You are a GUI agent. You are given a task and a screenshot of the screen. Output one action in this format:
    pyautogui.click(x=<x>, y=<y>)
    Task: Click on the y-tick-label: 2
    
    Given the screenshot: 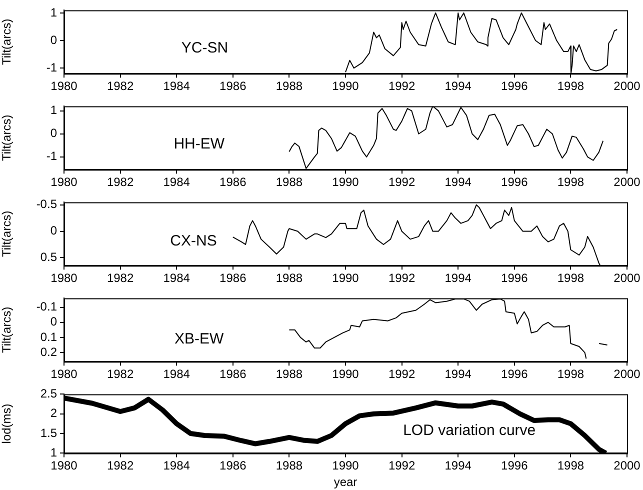 What is the action you would take?
    pyautogui.click(x=54, y=413)
    